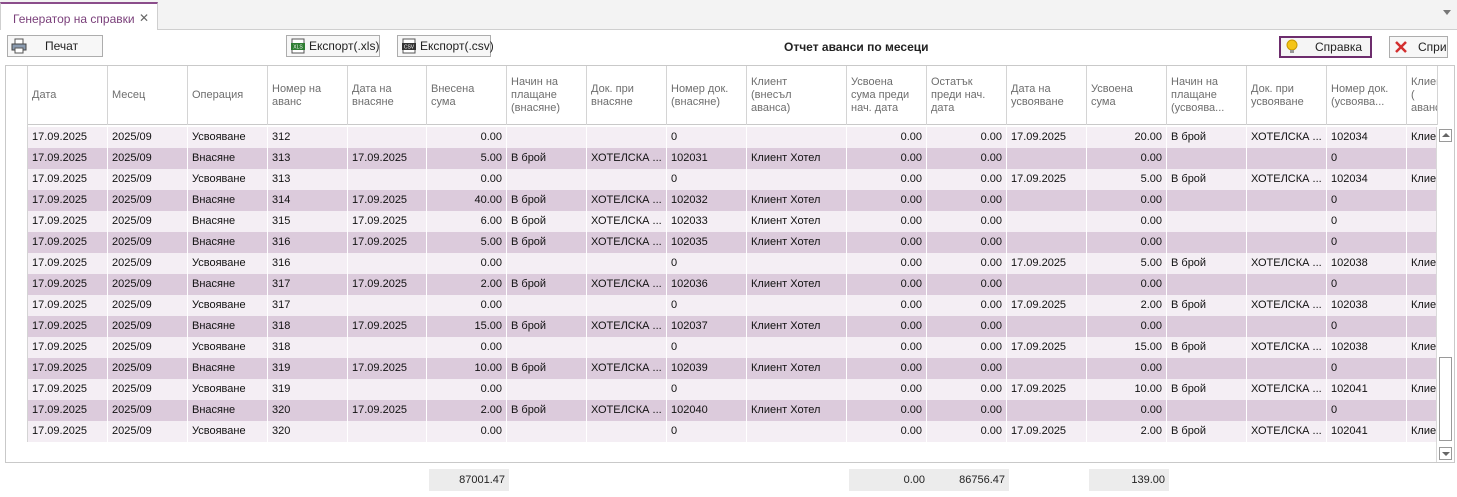  I want to click on table-cell: 102036, so click(707, 284).